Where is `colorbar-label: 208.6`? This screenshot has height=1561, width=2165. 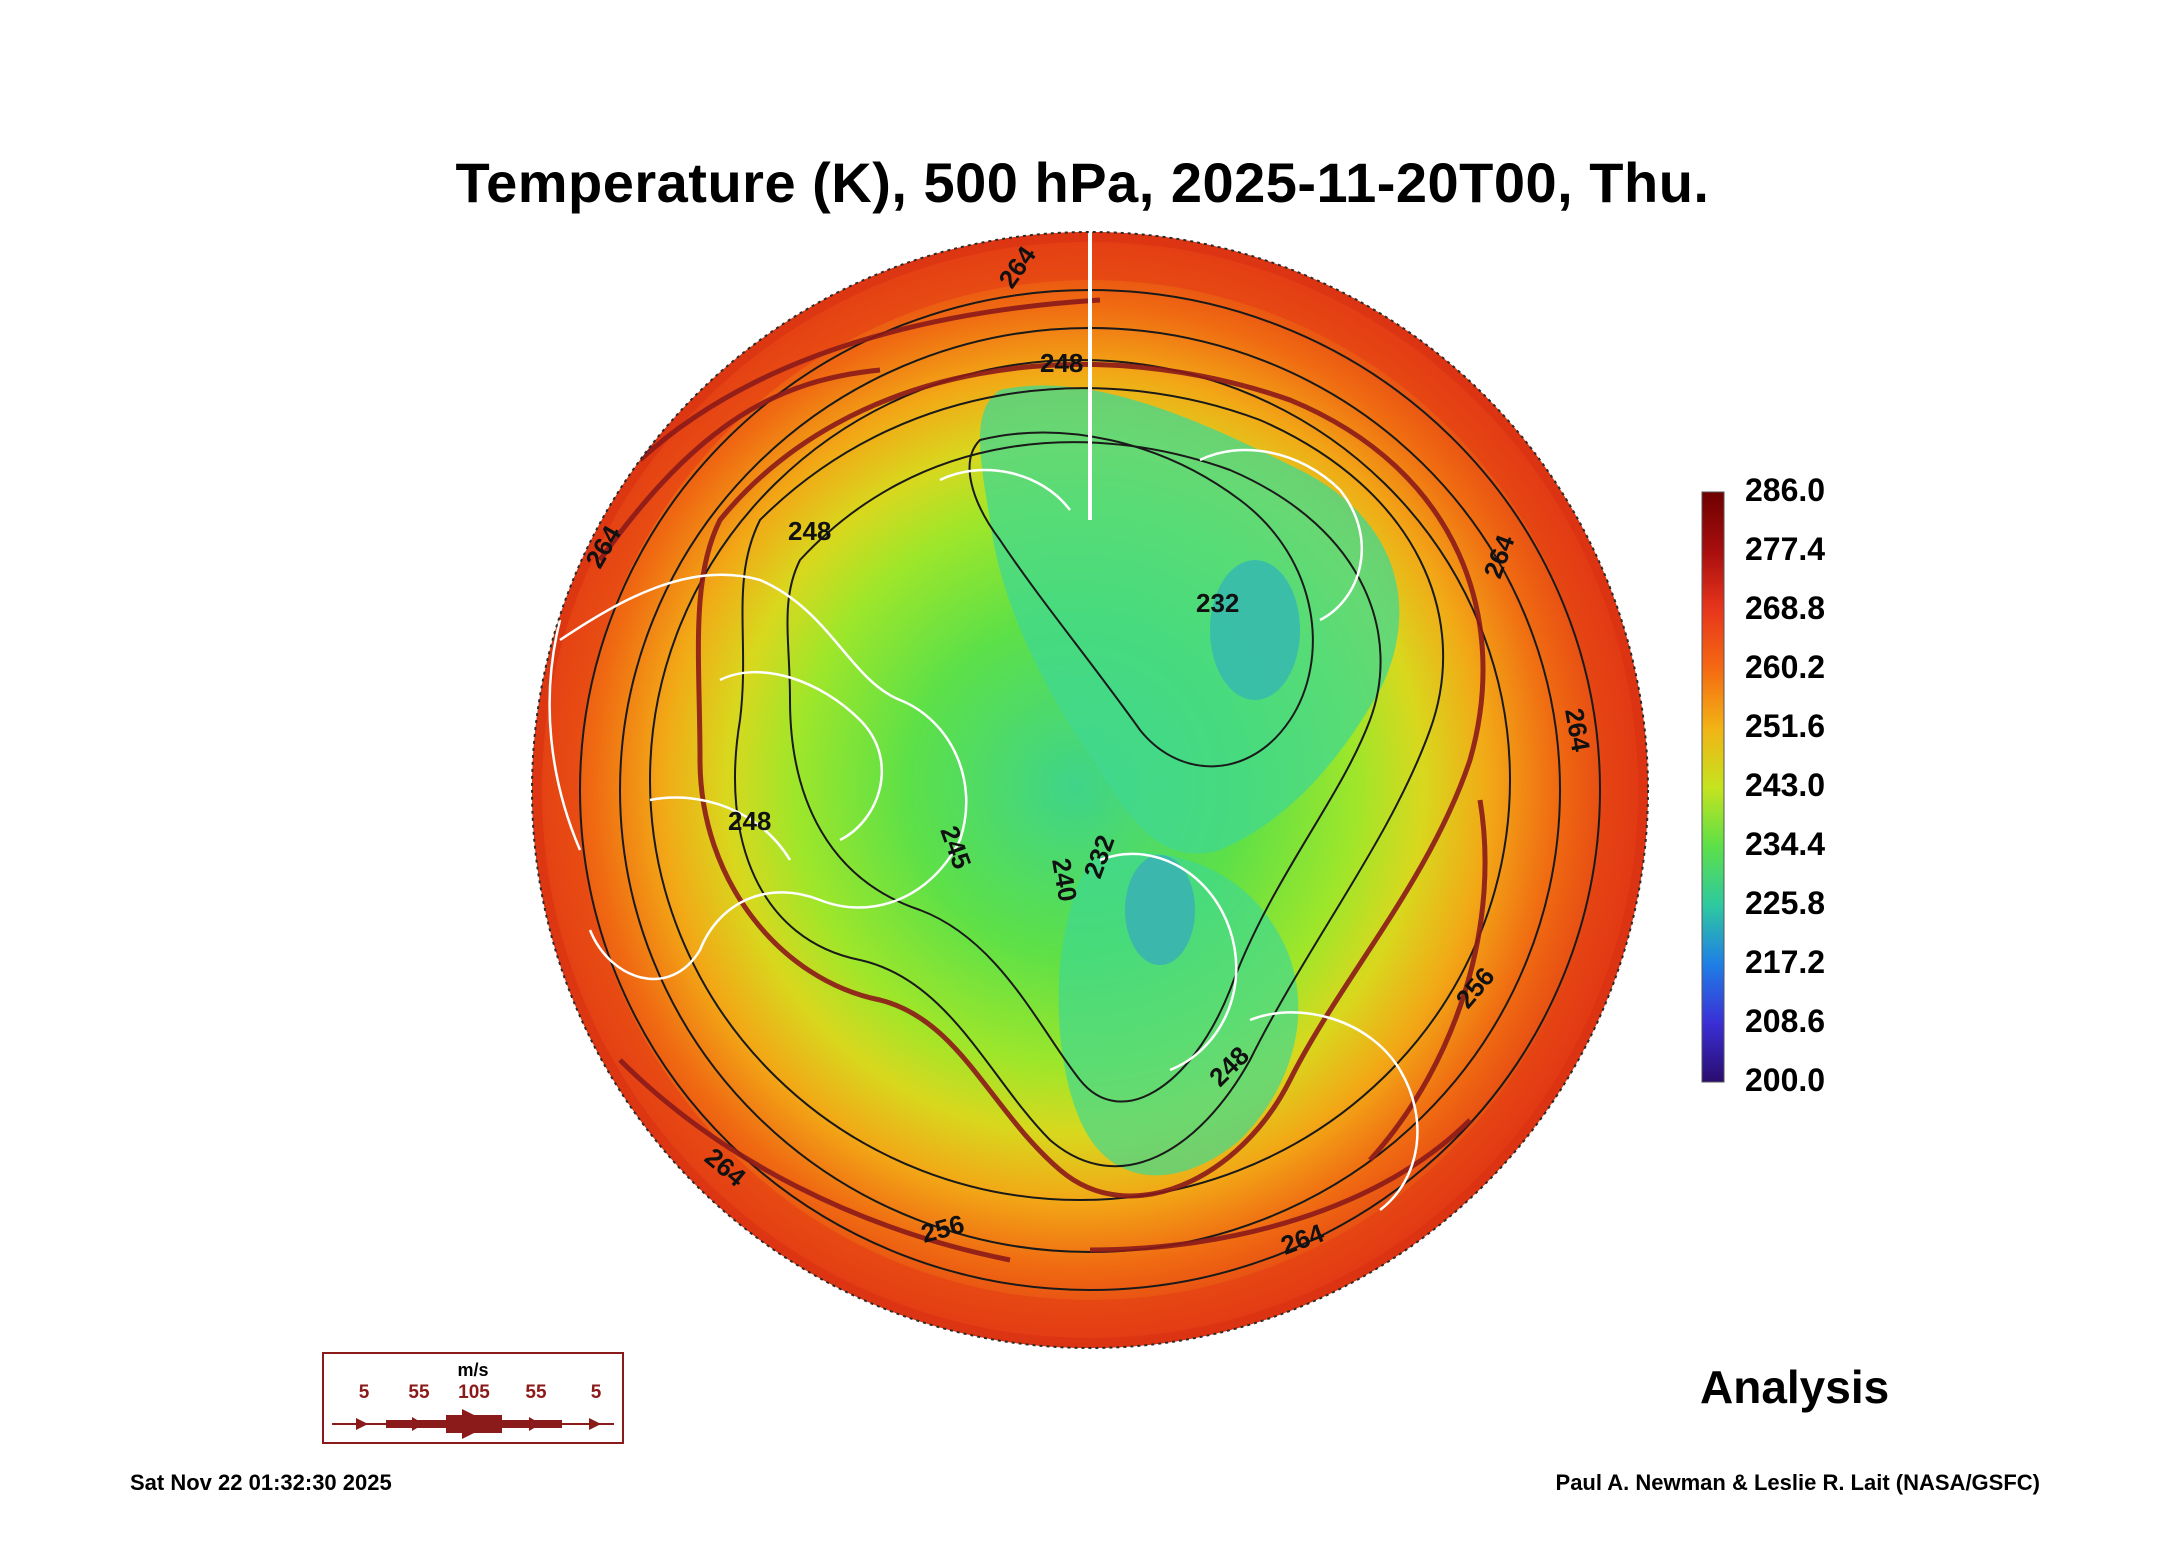 colorbar-label: 208.6 is located at coordinates (1785, 1021).